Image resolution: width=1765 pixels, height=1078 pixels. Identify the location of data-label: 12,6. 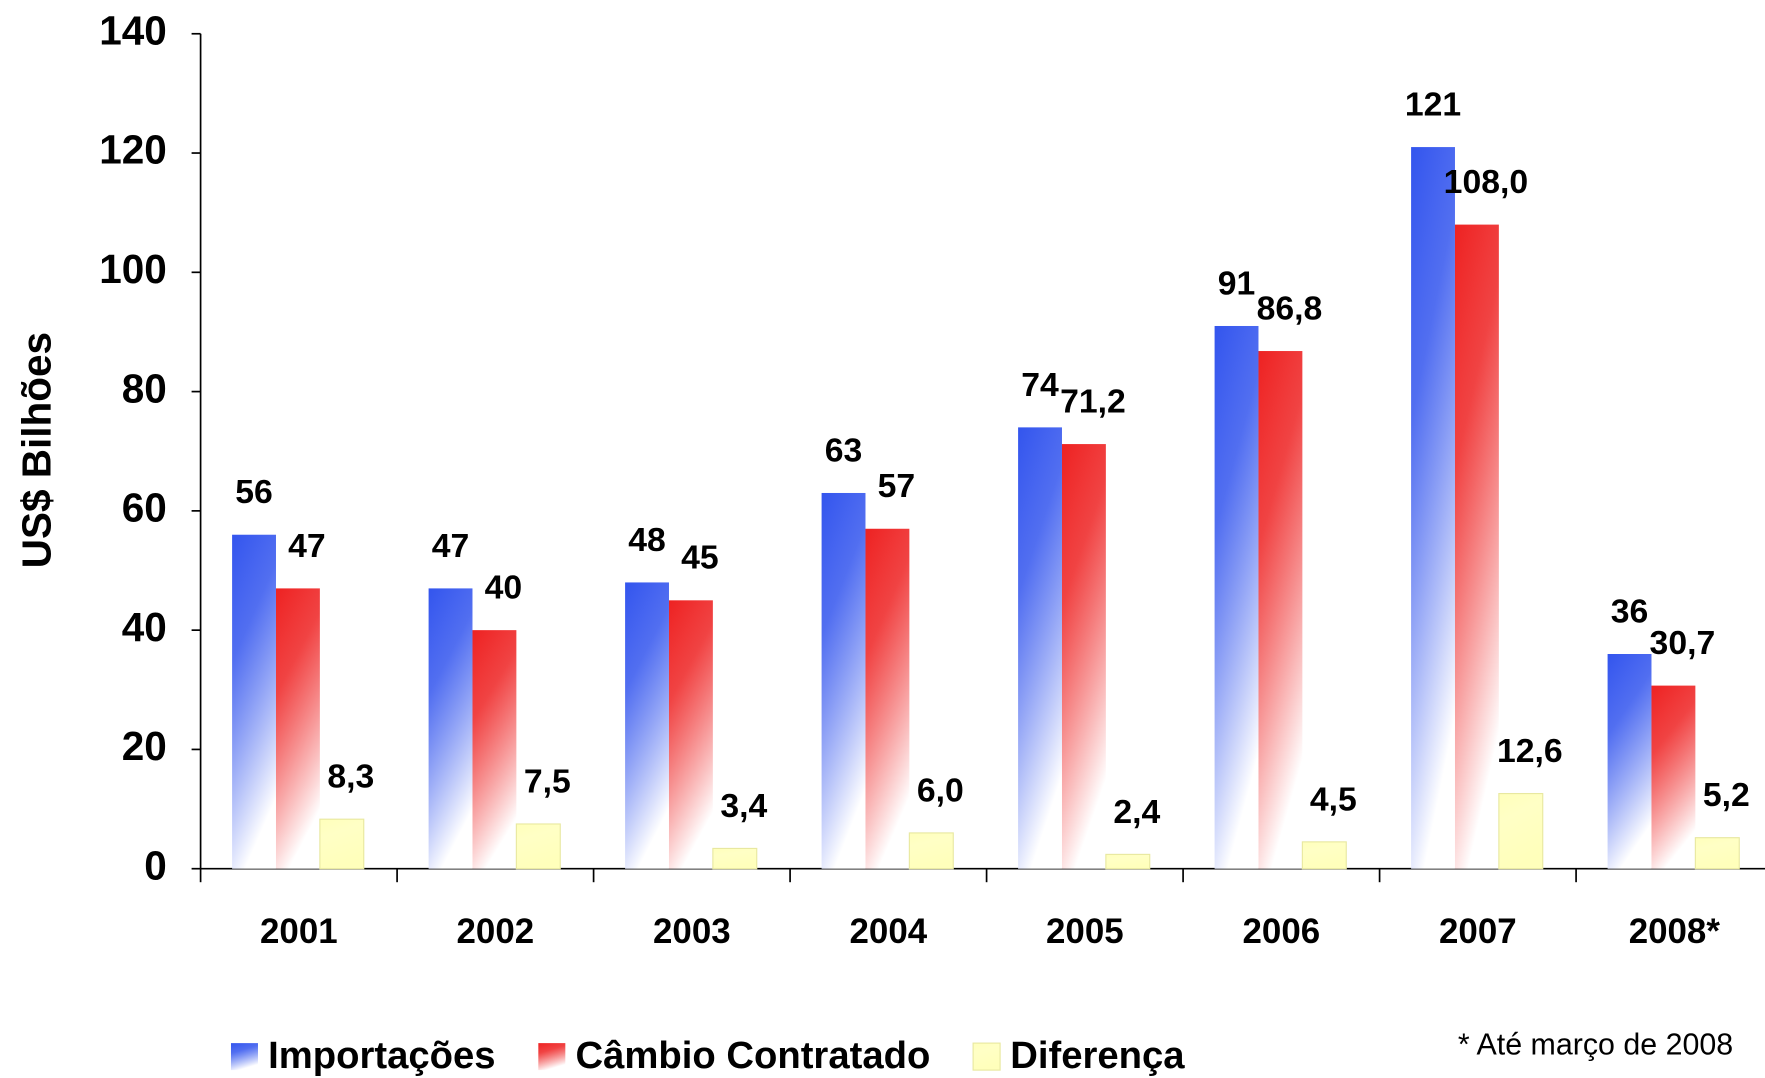
(1530, 751).